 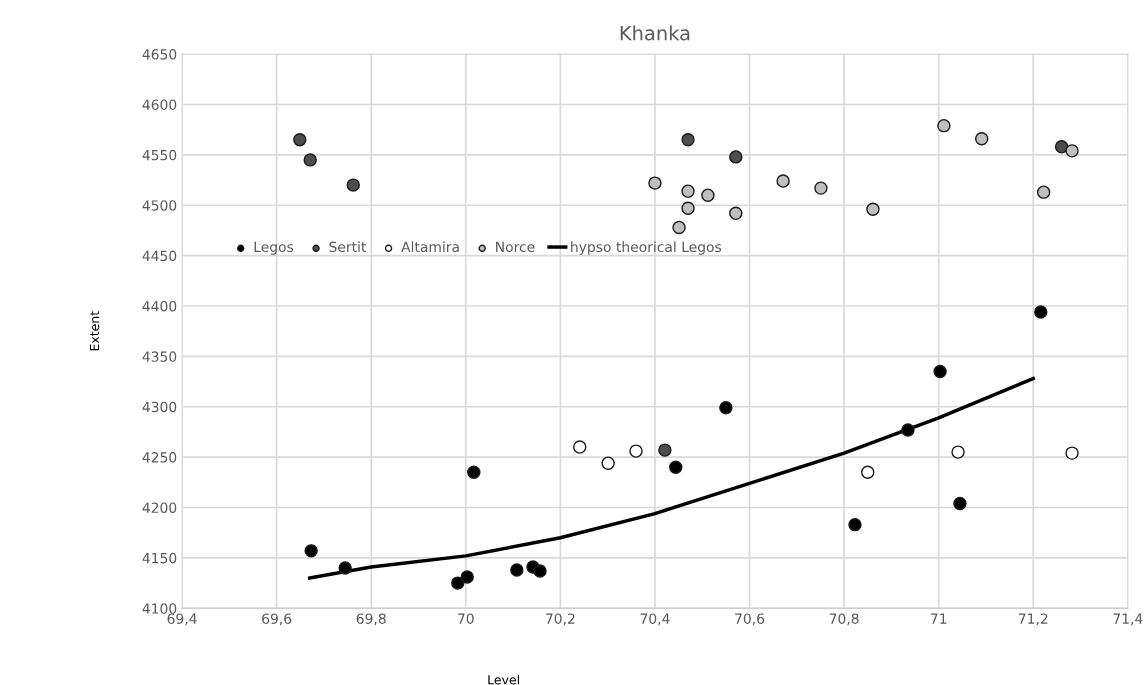 What do you see at coordinates (938, 618) in the screenshot?
I see `x-tick-label: 71` at bounding box center [938, 618].